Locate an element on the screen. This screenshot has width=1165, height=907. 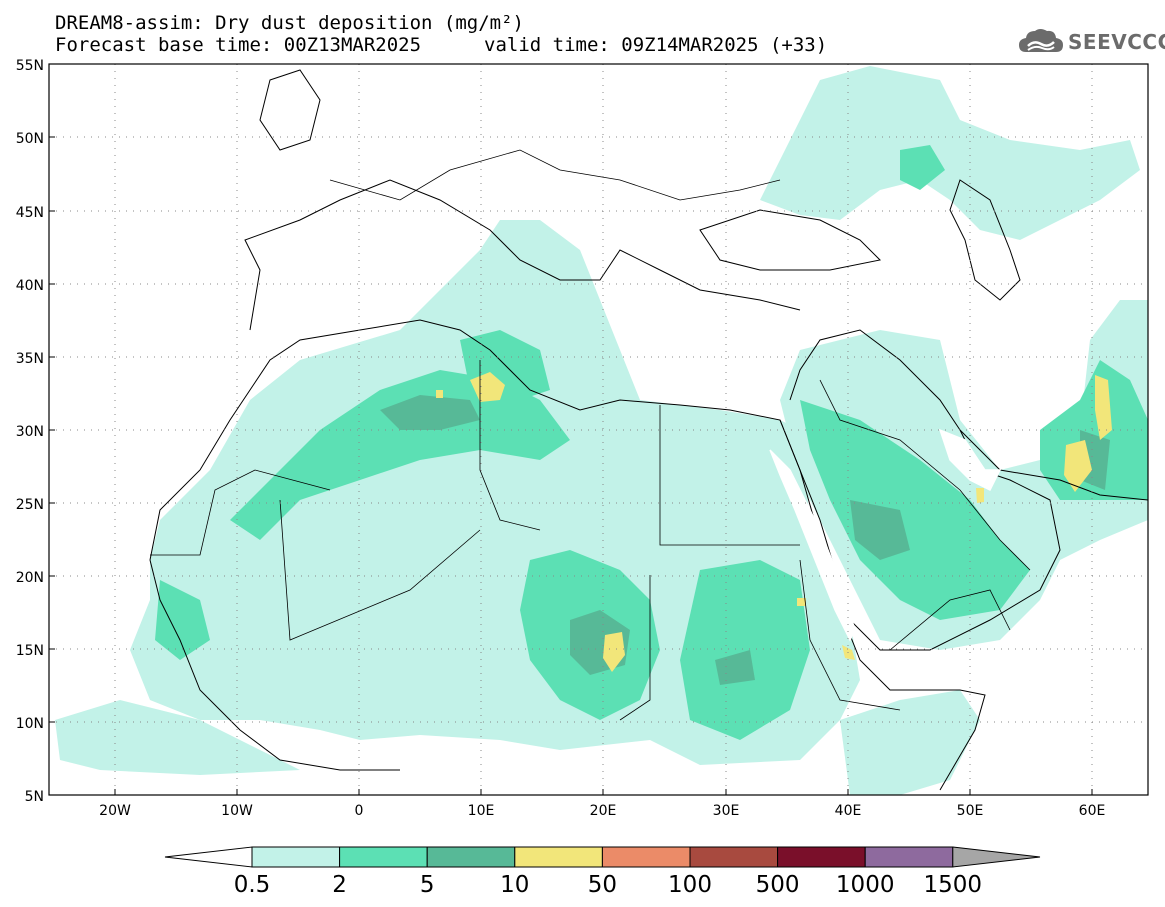
persian-gulf is located at coordinates (970, 459).